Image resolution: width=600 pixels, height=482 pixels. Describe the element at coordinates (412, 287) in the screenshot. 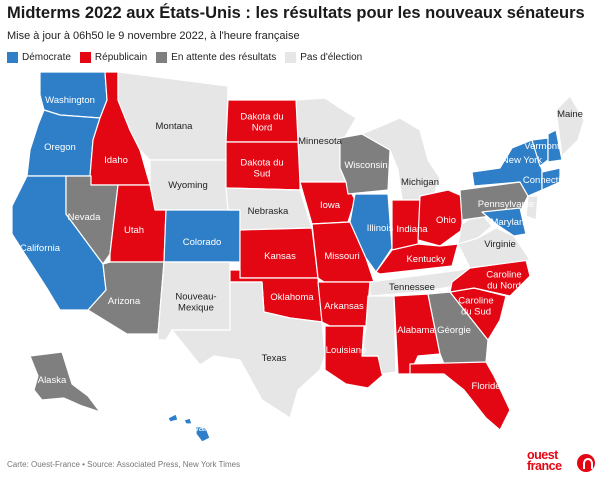

I see `state-label-tennessee: Tennessee` at that location.